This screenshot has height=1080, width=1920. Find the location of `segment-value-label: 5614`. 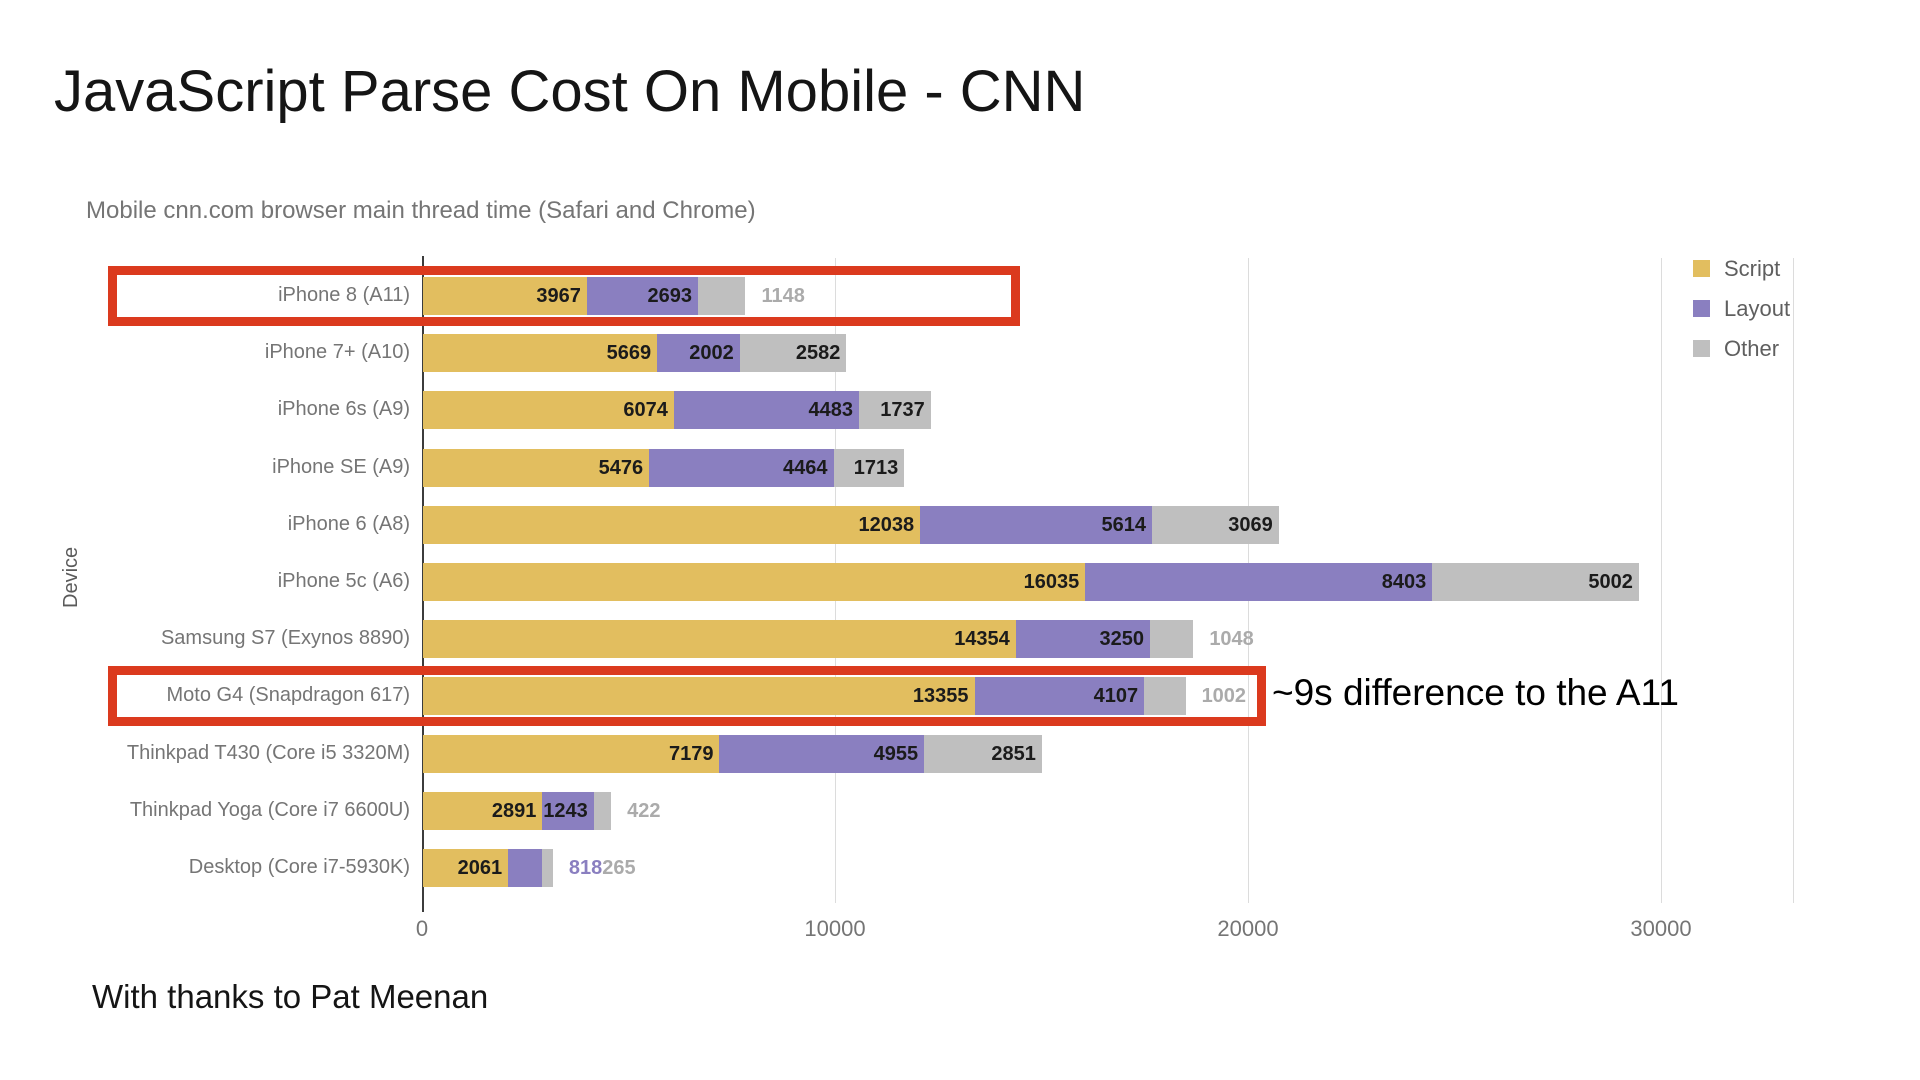

segment-value-label: 5614 is located at coordinates (1124, 524).